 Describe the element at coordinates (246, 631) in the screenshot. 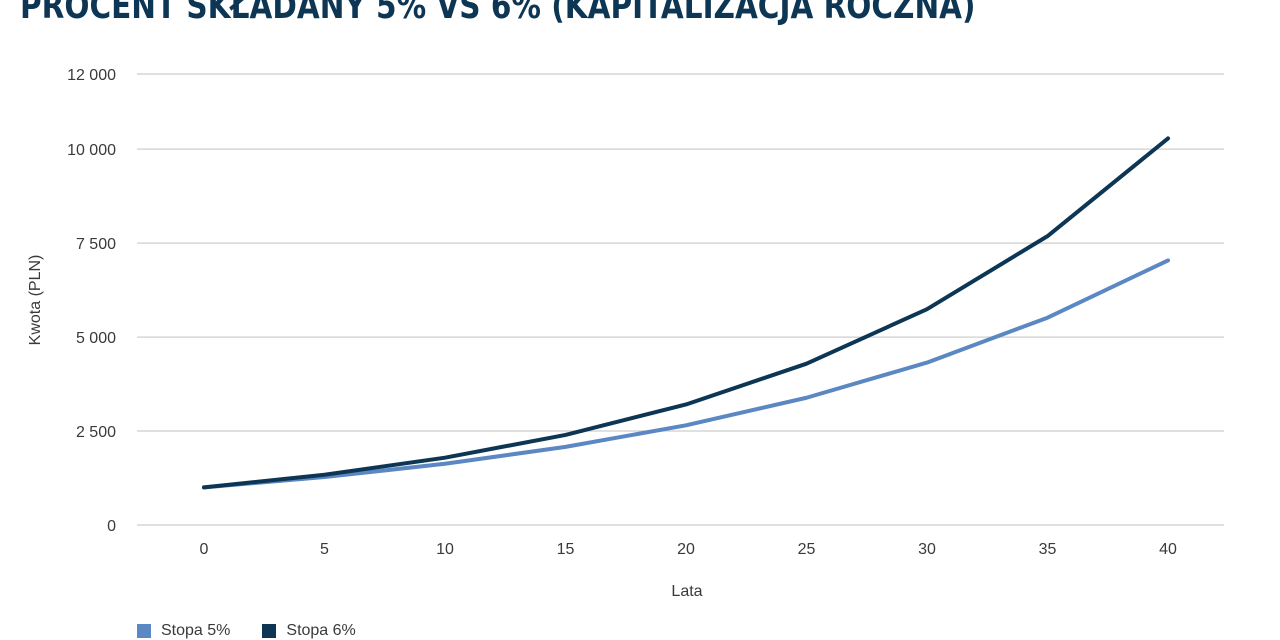

I see `legend: Stopa 5% Stopa 6%` at that location.